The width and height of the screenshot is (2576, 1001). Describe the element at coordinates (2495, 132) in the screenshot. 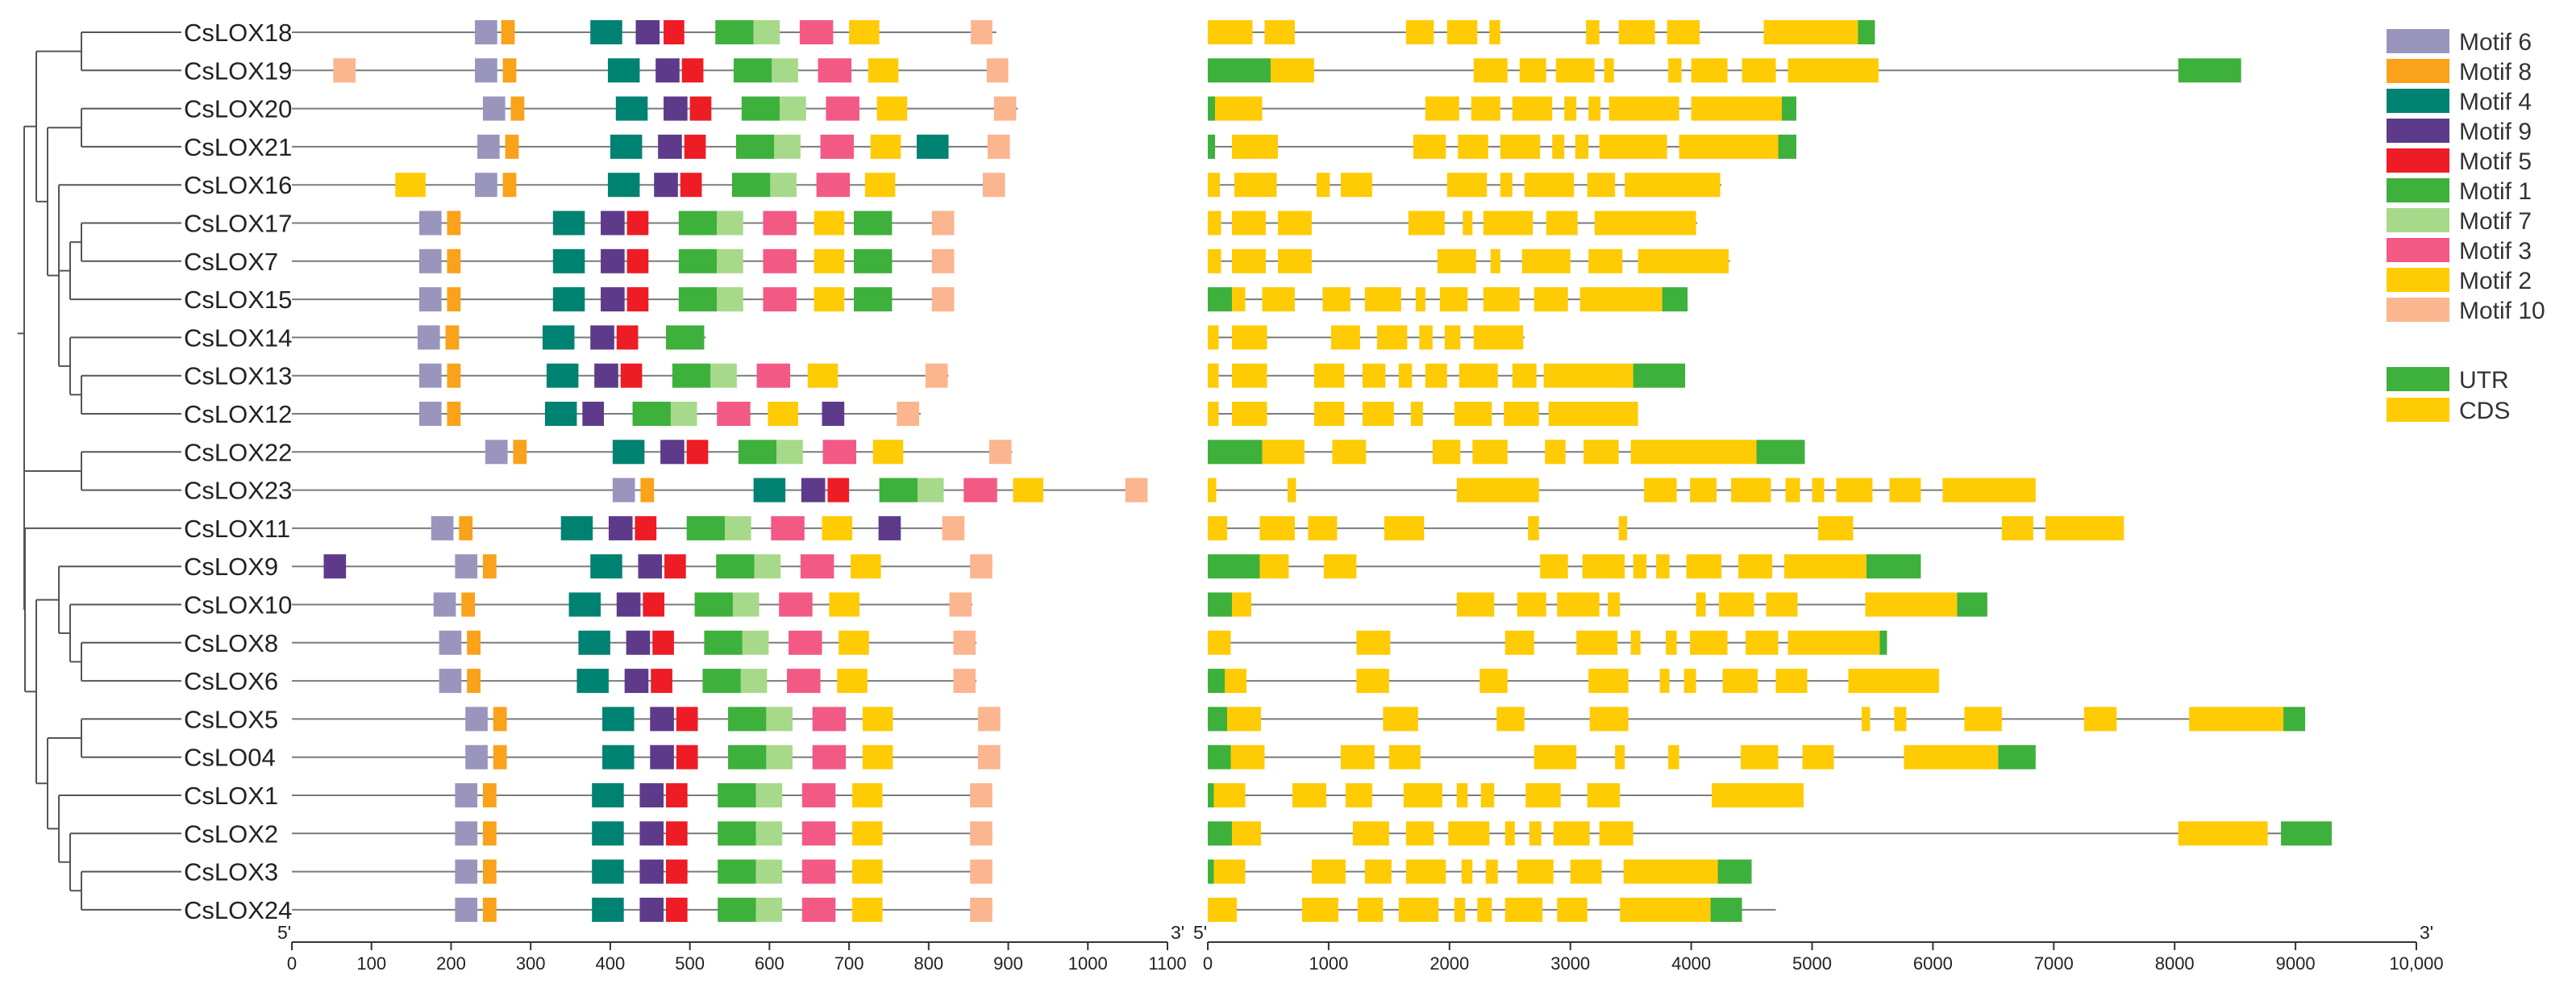

I see `legend-label: Motif 9` at that location.